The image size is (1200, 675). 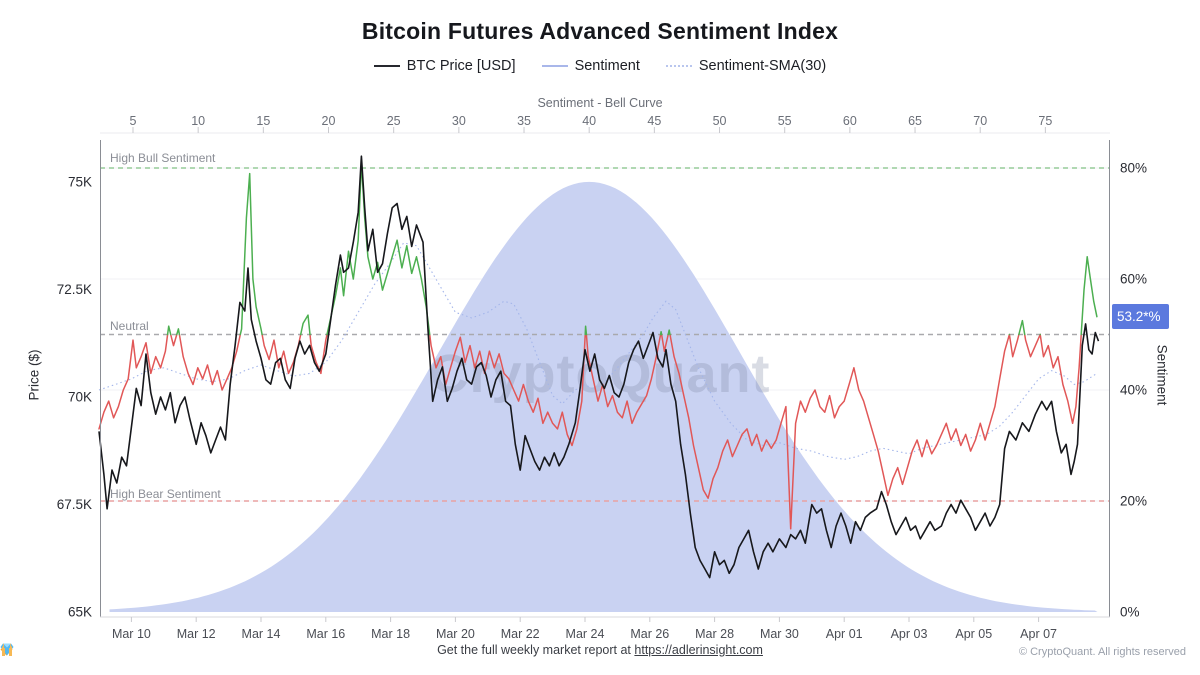 I want to click on neutral-label: Neutral, so click(x=129, y=326).